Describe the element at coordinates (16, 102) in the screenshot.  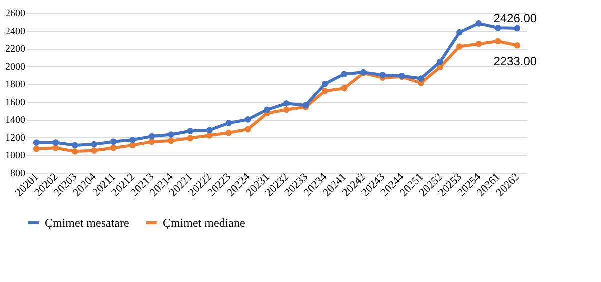
I see `y-tick-label: 1600` at that location.